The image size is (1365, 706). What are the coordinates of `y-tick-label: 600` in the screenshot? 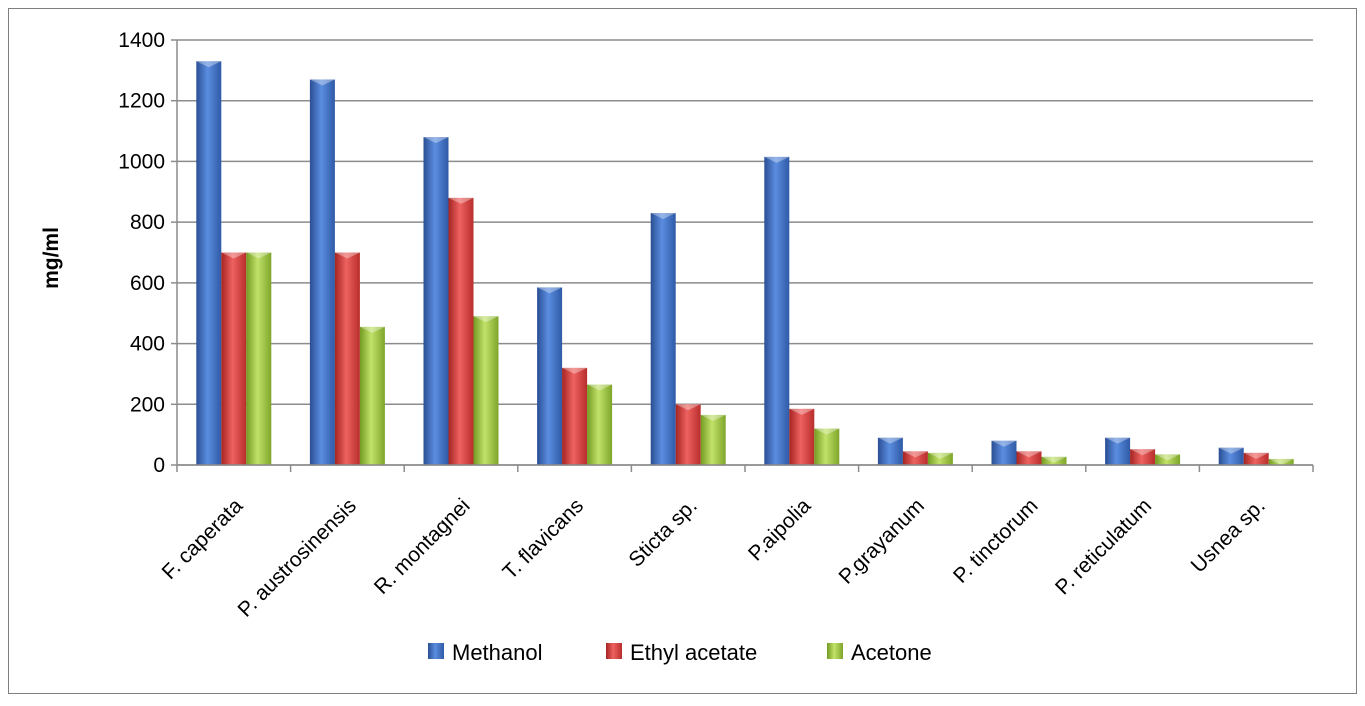 It's located at (147, 283).